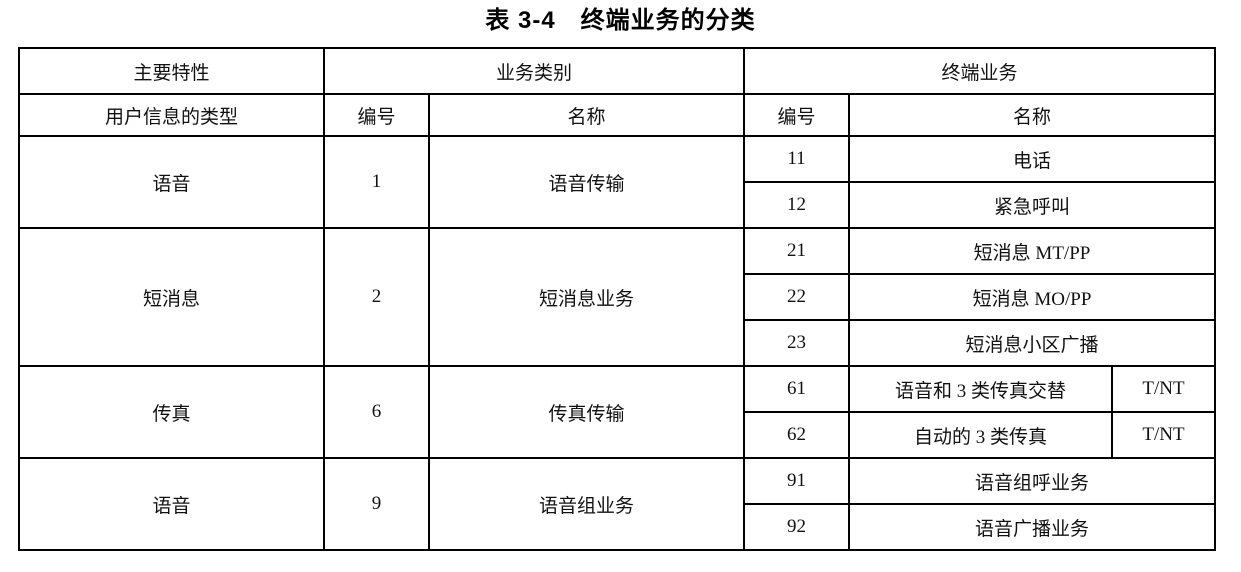  Describe the element at coordinates (620, 20) in the screenshot. I see `table-caption: 表 3-4 终端业务的分类` at that location.